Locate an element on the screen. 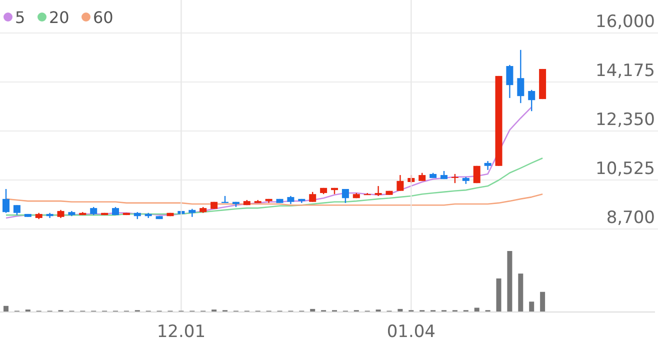  y-tick-label: 14,175 is located at coordinates (625, 71).